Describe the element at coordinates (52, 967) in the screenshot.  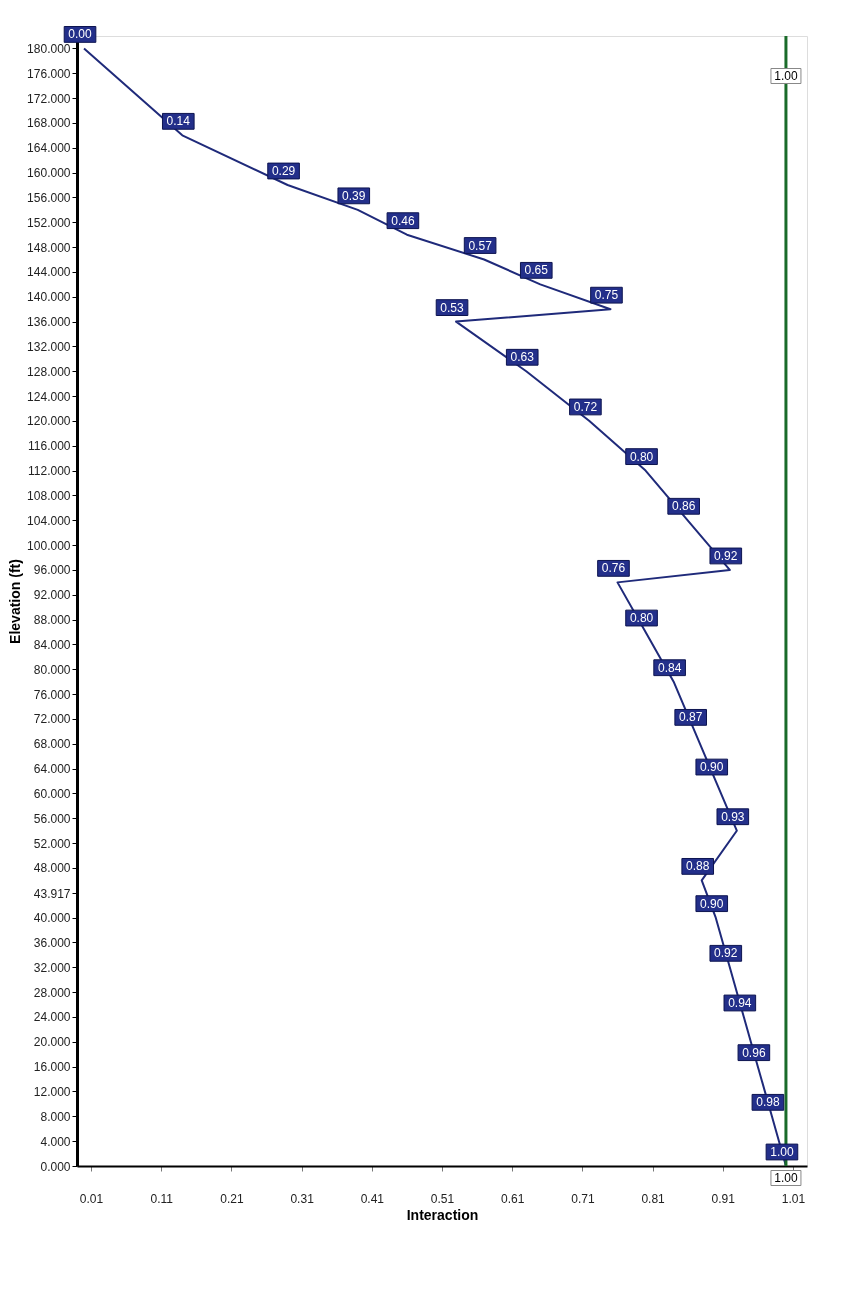
I see `y-tick-label: 32.000` at that location.